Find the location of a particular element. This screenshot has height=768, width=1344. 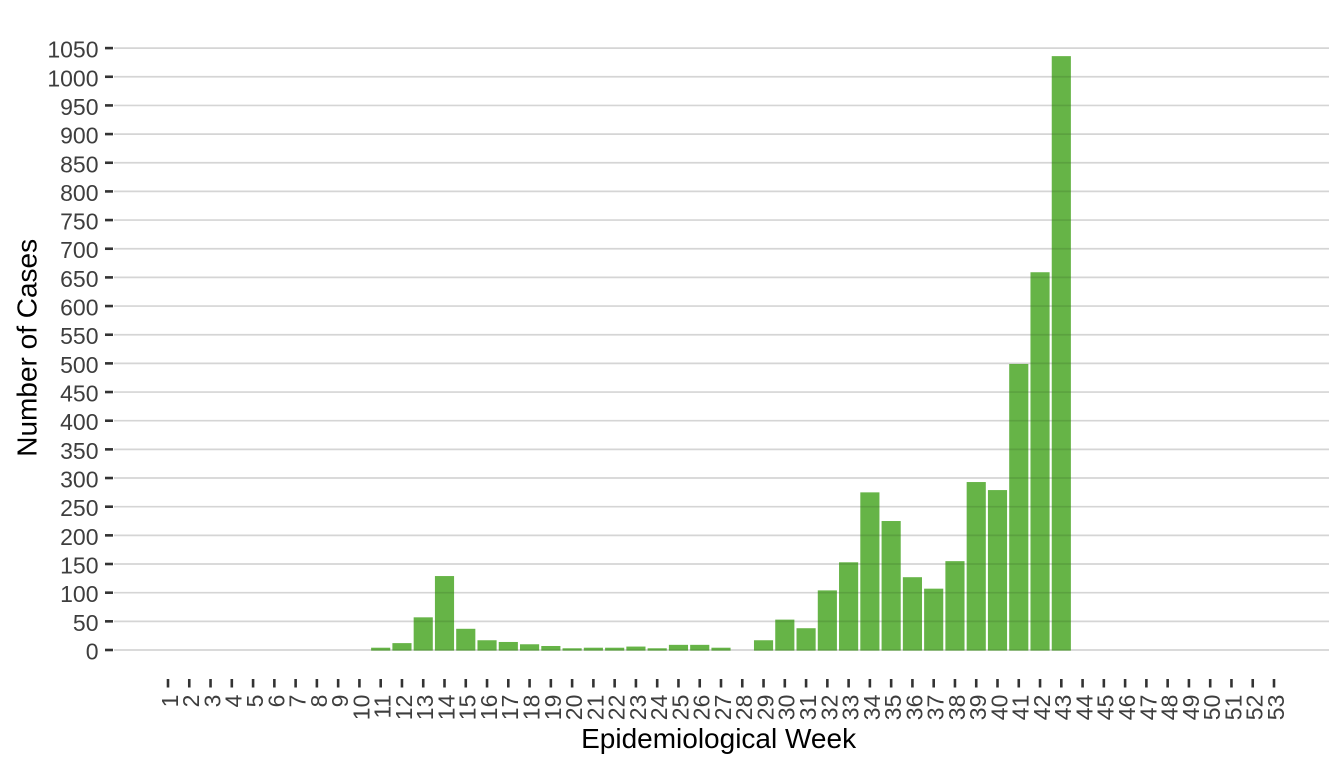

svg-text: 20 is located at coordinates (574, 708).